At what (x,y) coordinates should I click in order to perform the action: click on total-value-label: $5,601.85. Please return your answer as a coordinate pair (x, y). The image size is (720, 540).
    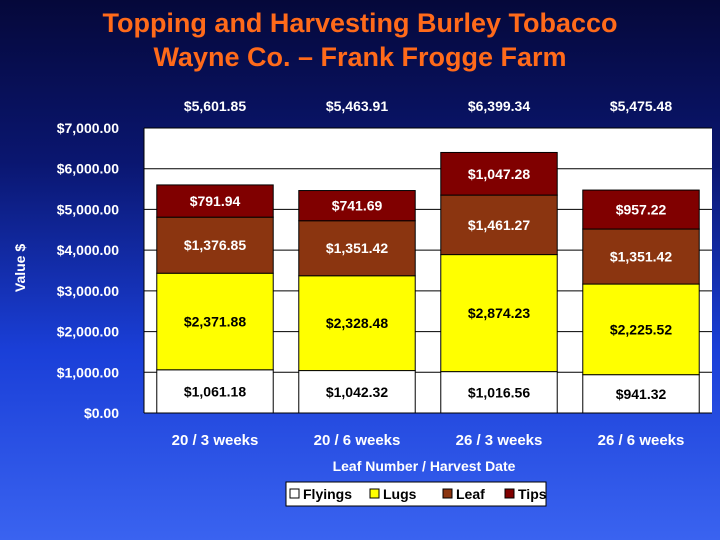
    Looking at the image, I should click on (215, 106).